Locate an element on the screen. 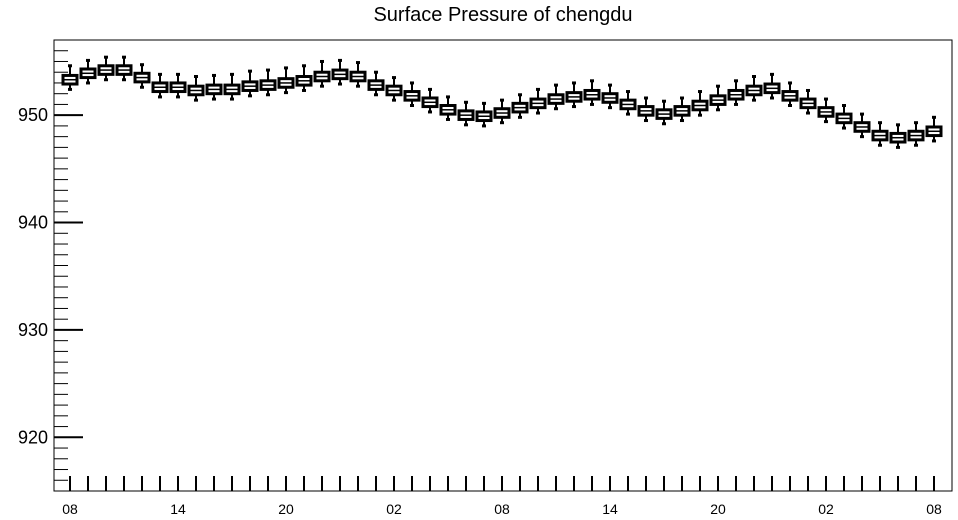 This screenshot has width=958, height=520. chart-title: Surface Pressure of chengdu is located at coordinates (503, 15).